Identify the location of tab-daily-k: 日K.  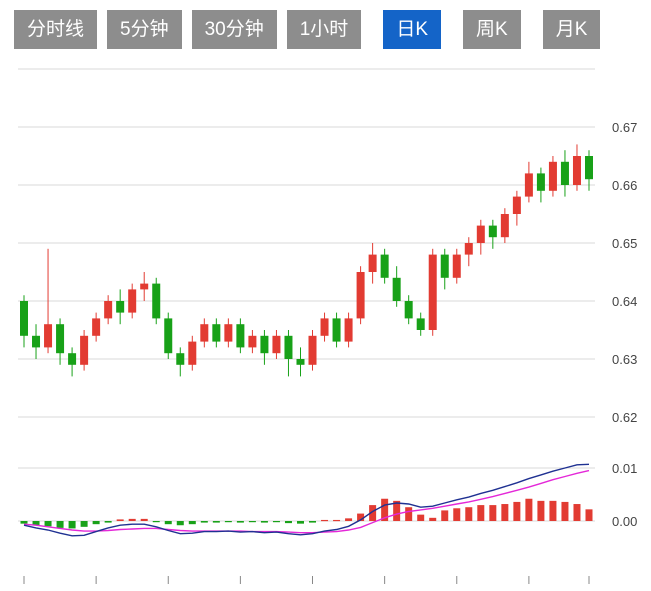
(412, 29).